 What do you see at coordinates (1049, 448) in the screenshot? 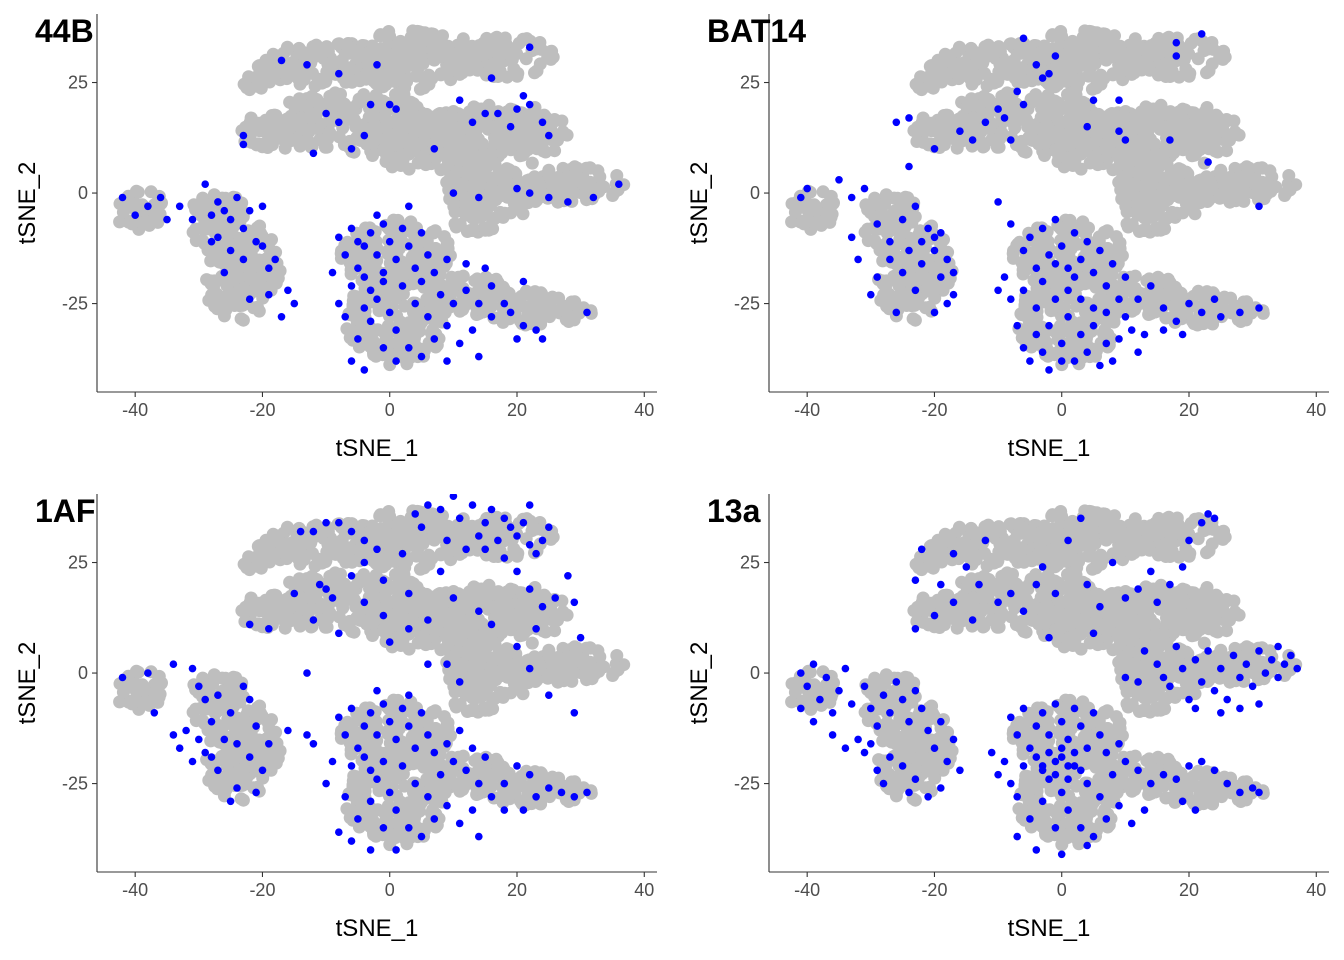
I see `x-axis-label: tSNE_1` at bounding box center [1049, 448].